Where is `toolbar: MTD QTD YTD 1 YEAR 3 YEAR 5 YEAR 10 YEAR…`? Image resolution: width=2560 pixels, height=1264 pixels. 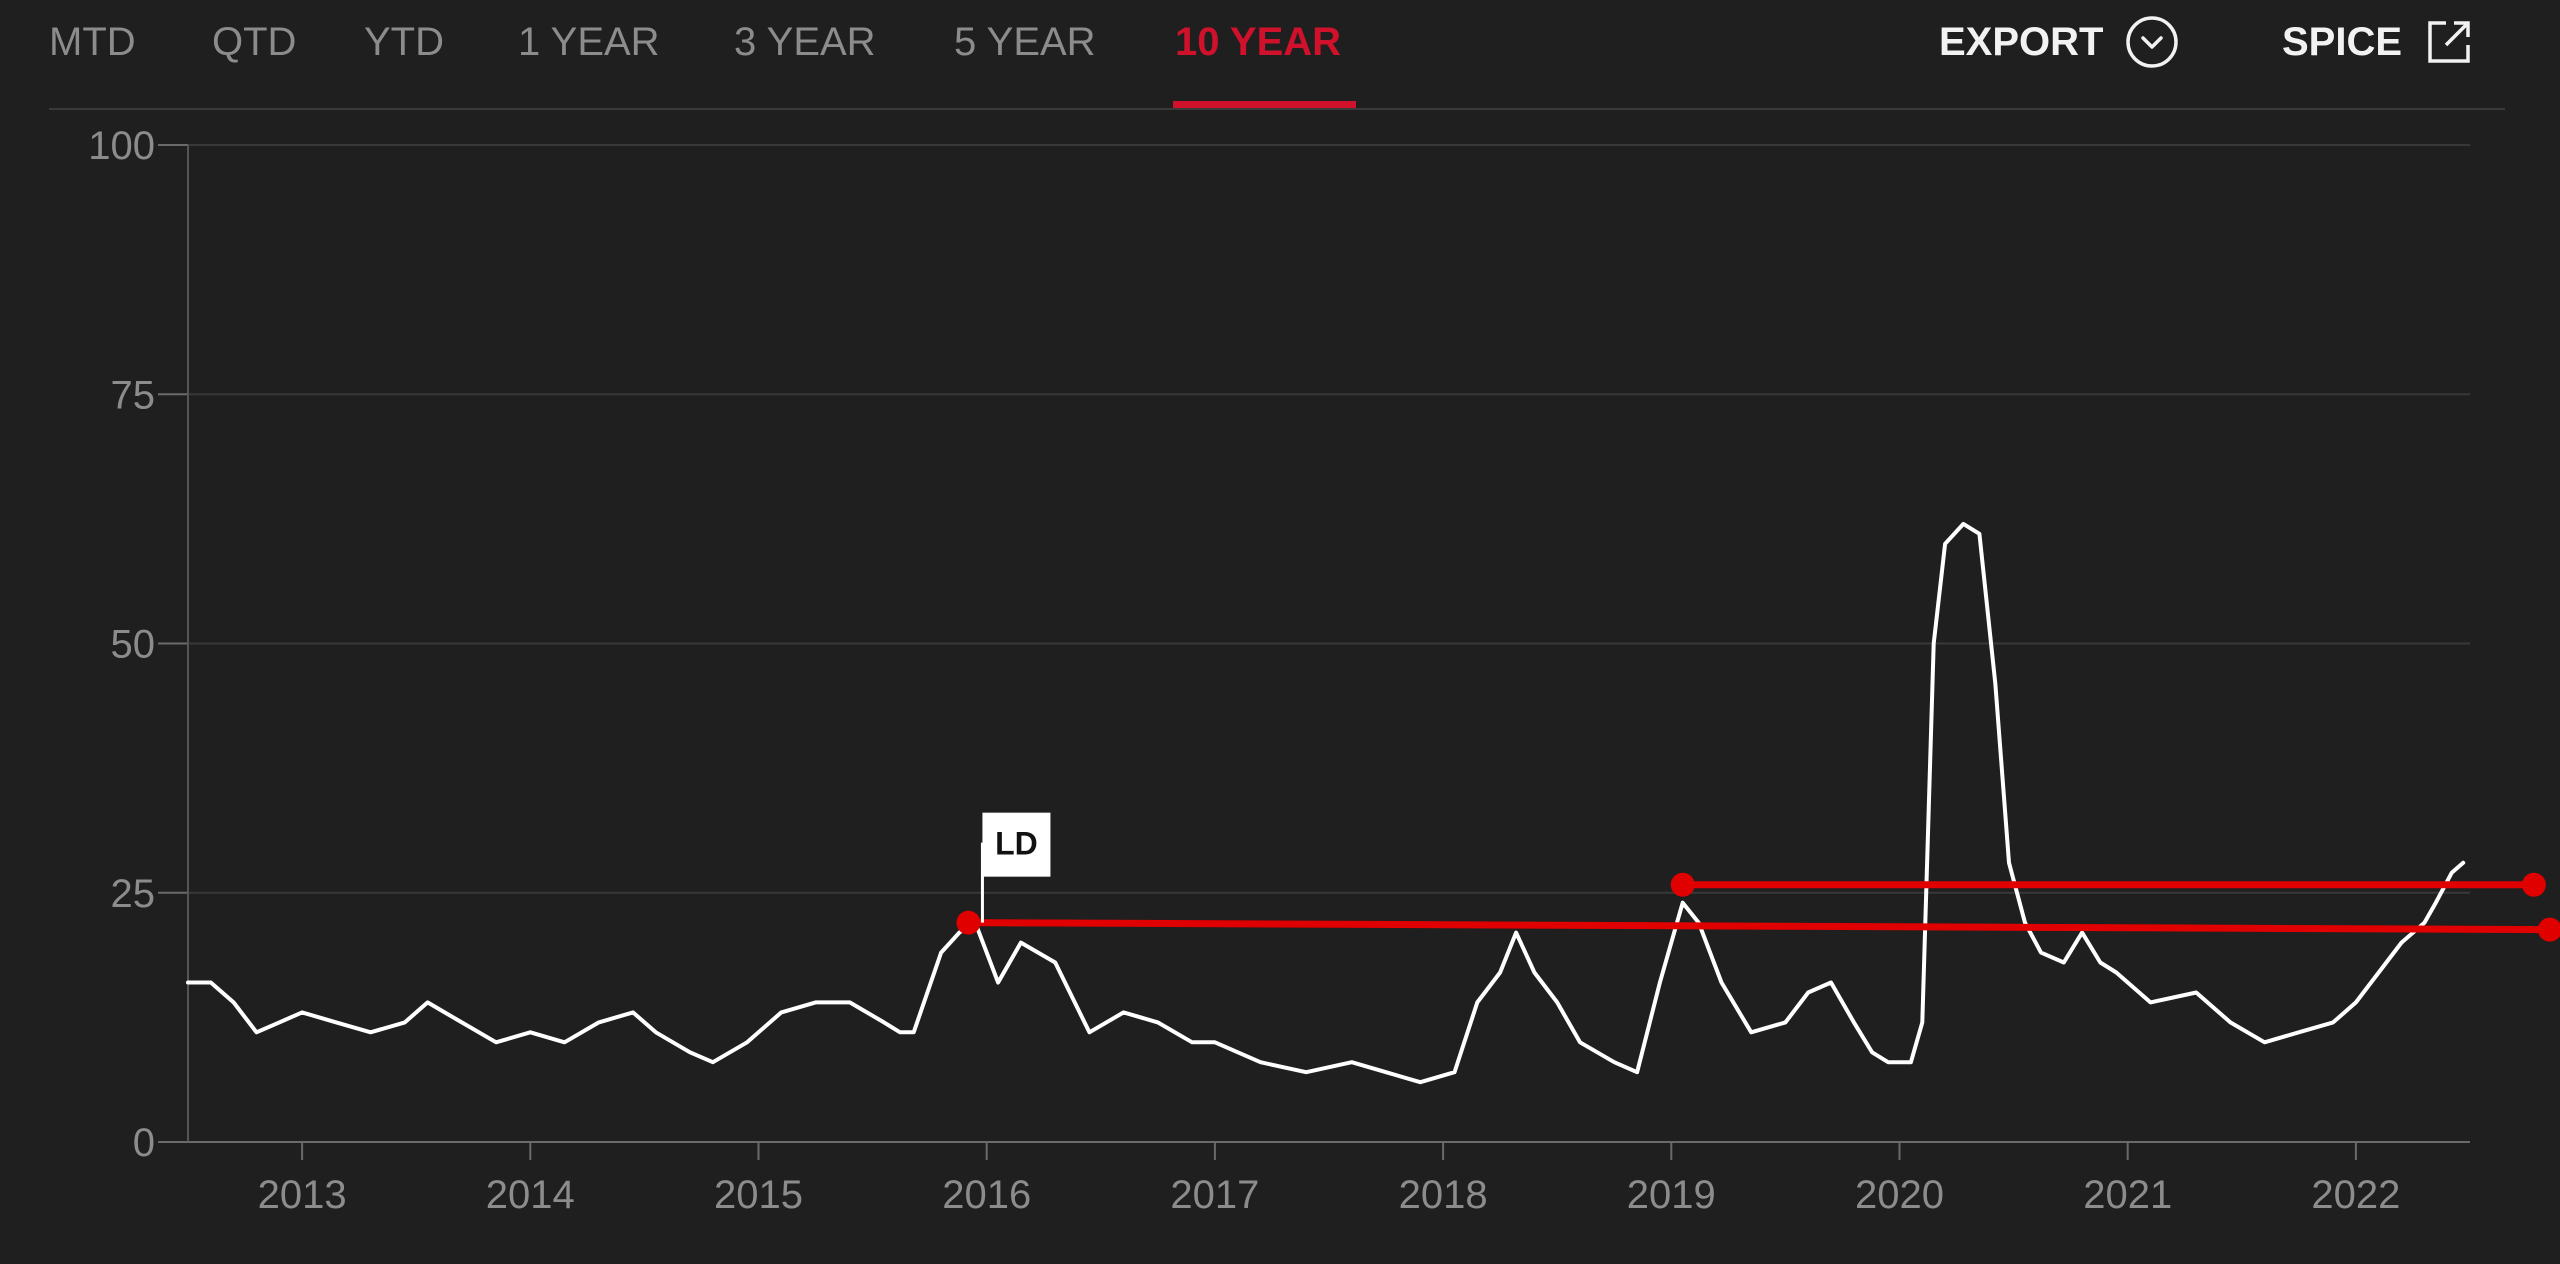
toolbar: MTD QTD YTD 1 YEAR 3 YEAR 5 YEAR 10 YEAR… is located at coordinates (1280, 55).